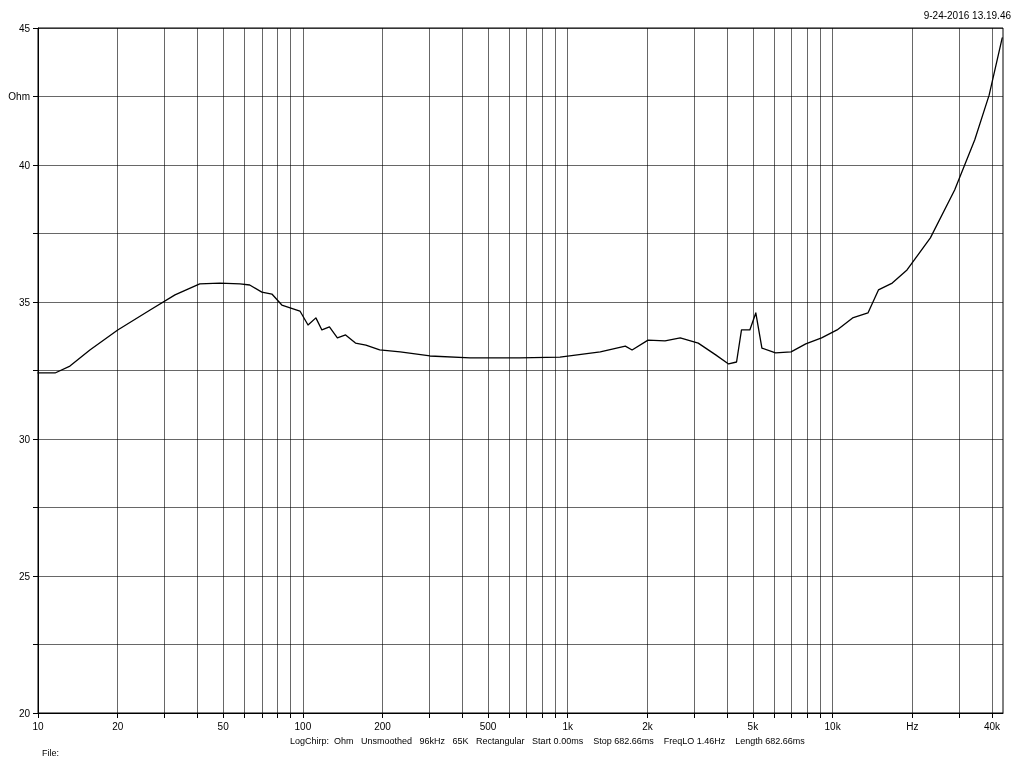 The height and width of the screenshot is (768, 1024). What do you see at coordinates (24, 28) in the screenshot?
I see `y-tick-label: 45` at bounding box center [24, 28].